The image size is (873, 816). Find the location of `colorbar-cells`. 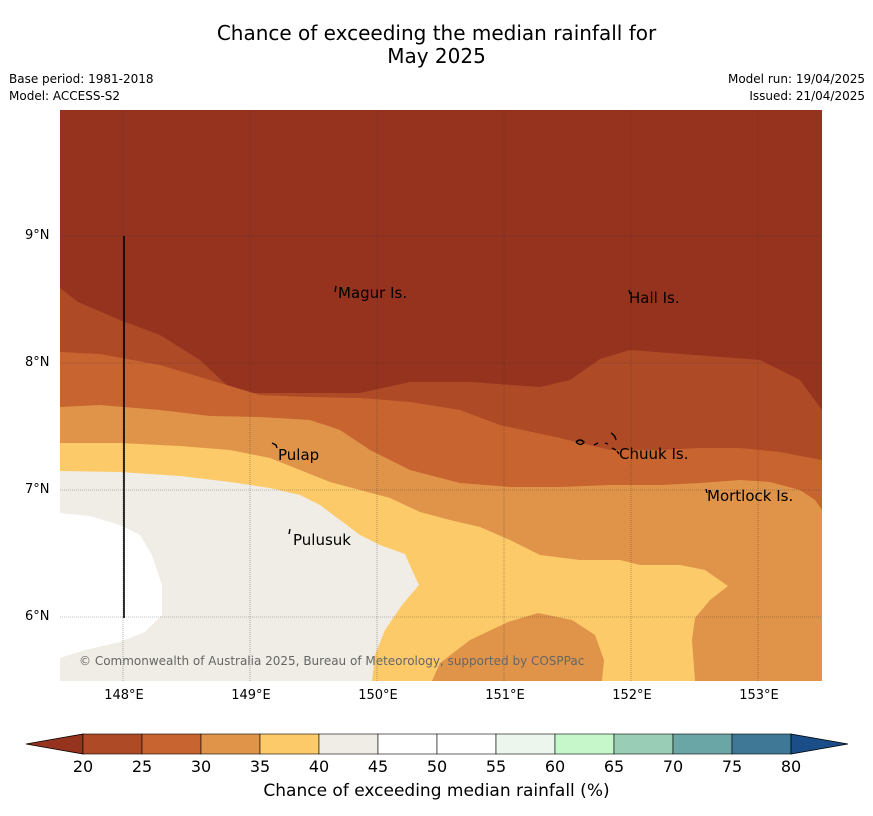

colorbar-cells is located at coordinates (437, 744).